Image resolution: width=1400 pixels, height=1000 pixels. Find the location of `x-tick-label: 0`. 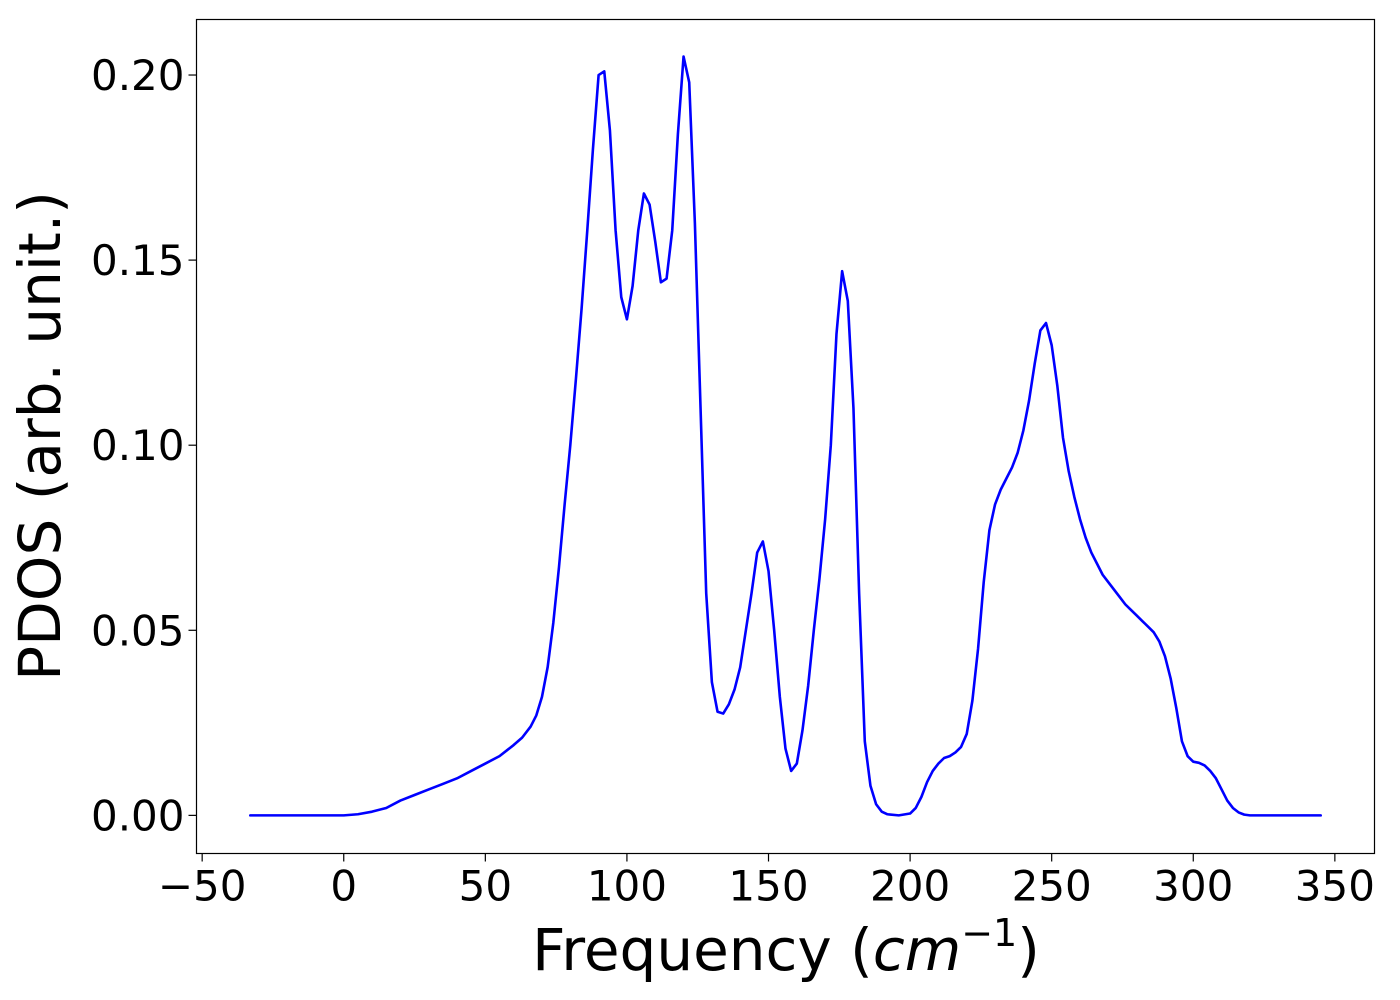

x-tick-label: 0 is located at coordinates (343, 886).